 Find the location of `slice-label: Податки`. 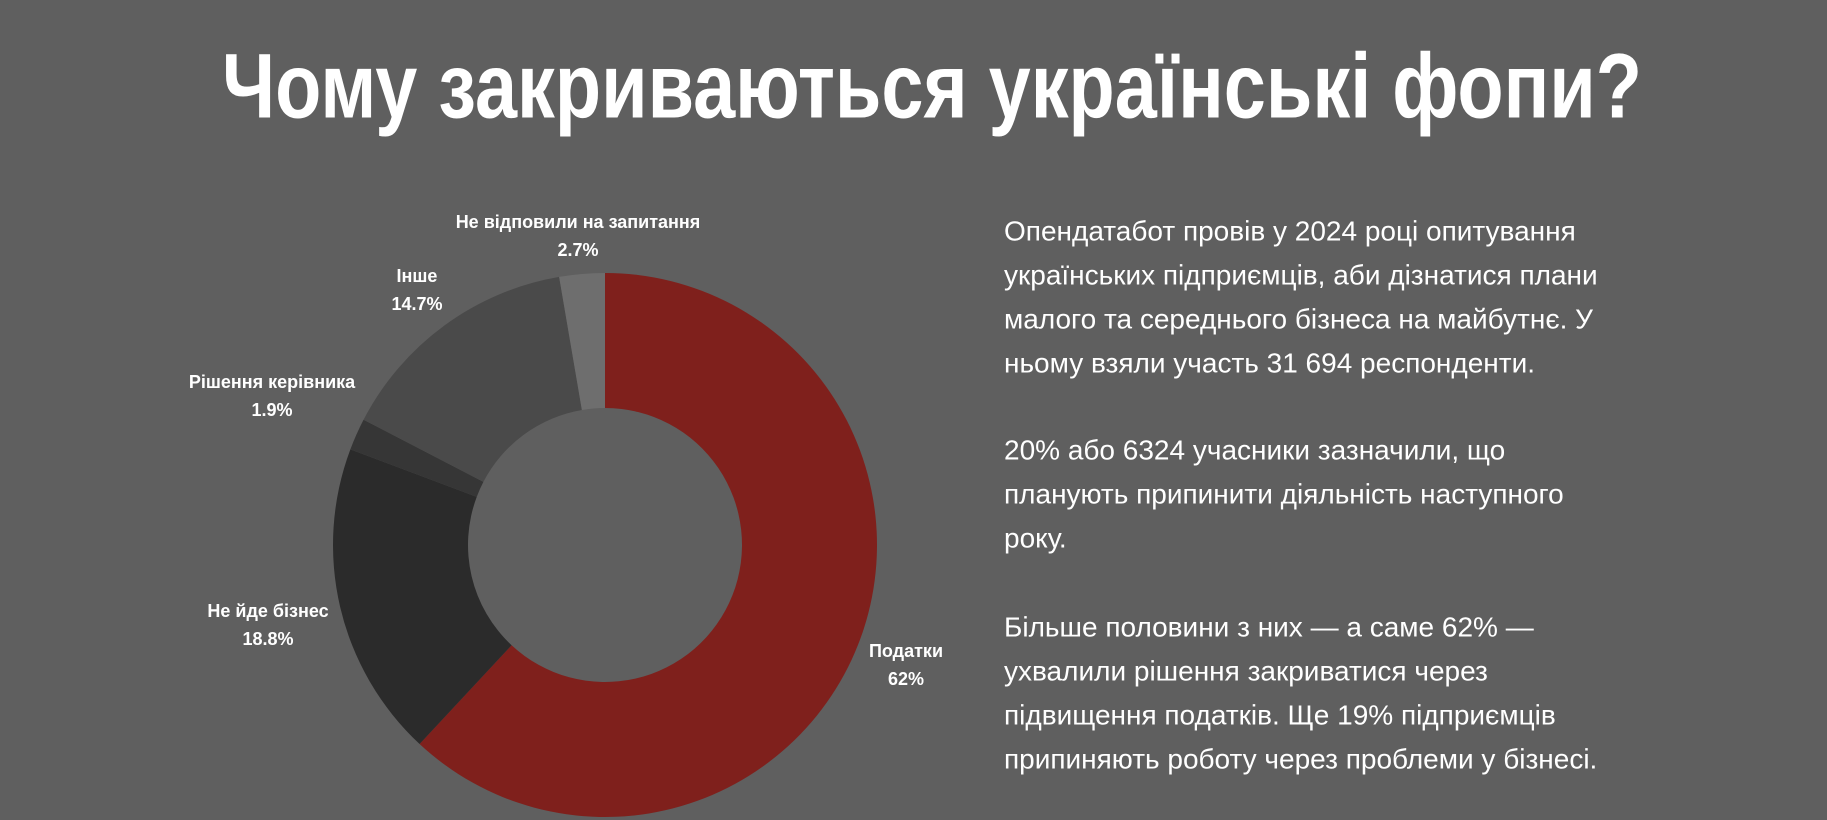

slice-label: Податки is located at coordinates (906, 651).